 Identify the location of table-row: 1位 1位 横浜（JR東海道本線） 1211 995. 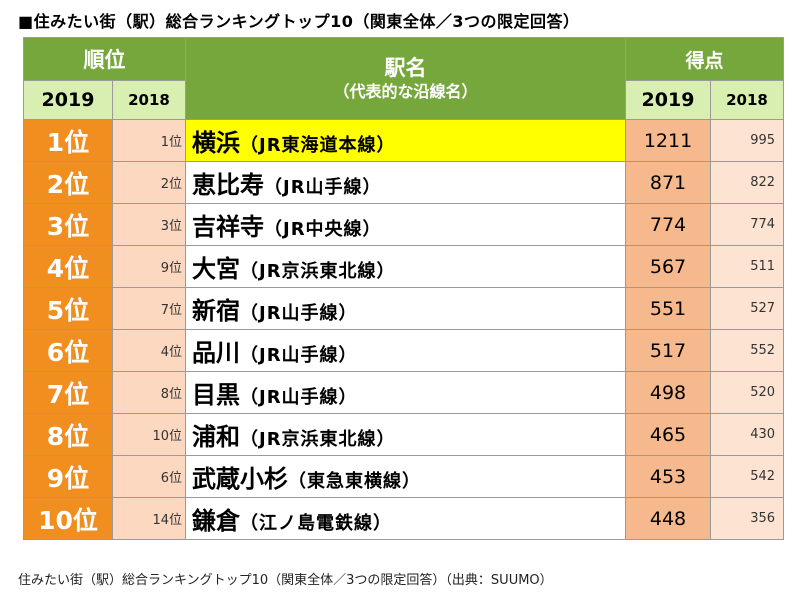
(404, 140).